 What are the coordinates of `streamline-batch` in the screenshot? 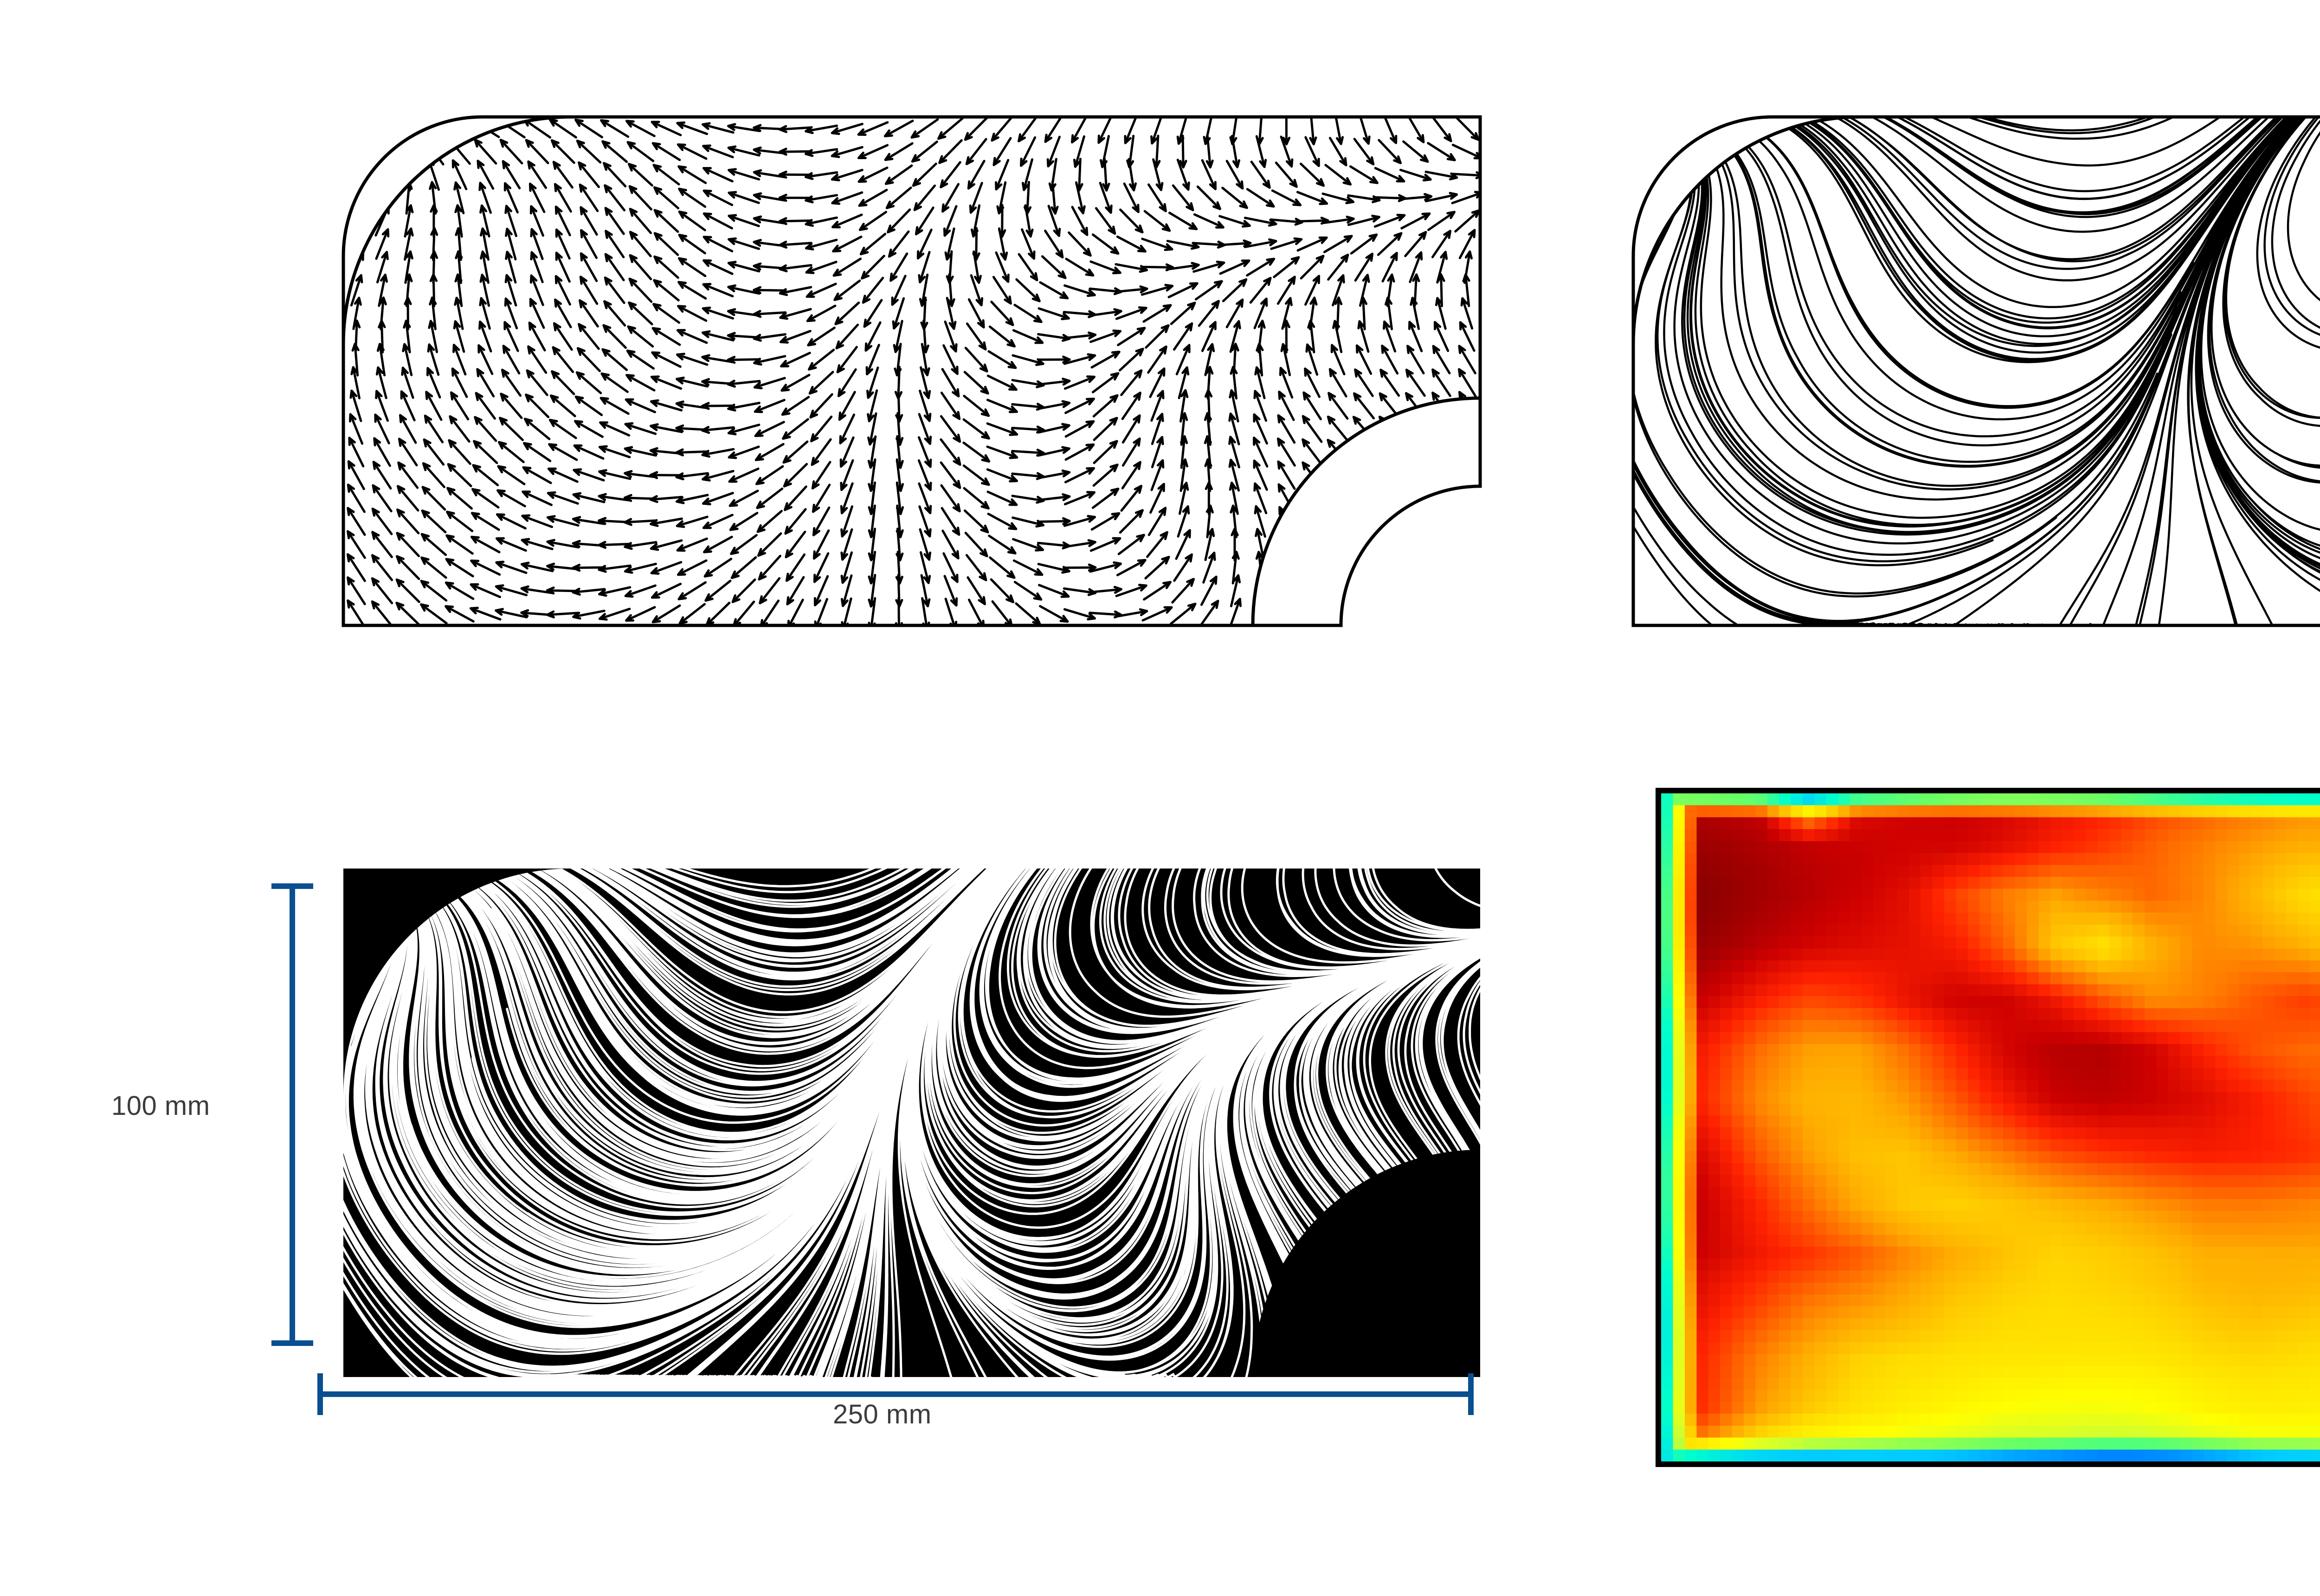 It's located at (1977, 371).